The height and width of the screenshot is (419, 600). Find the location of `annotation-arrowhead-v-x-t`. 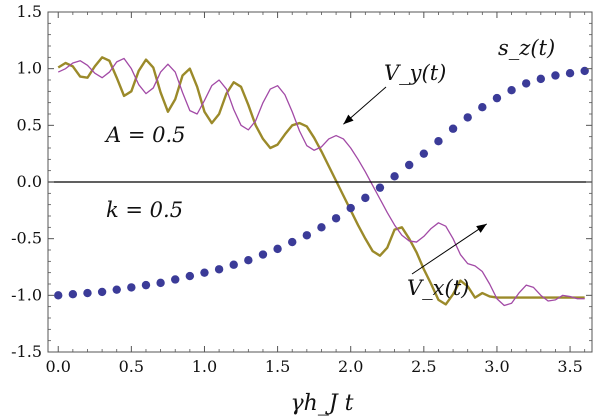

annotation-arrowhead-v-x-t is located at coordinates (481, 228).